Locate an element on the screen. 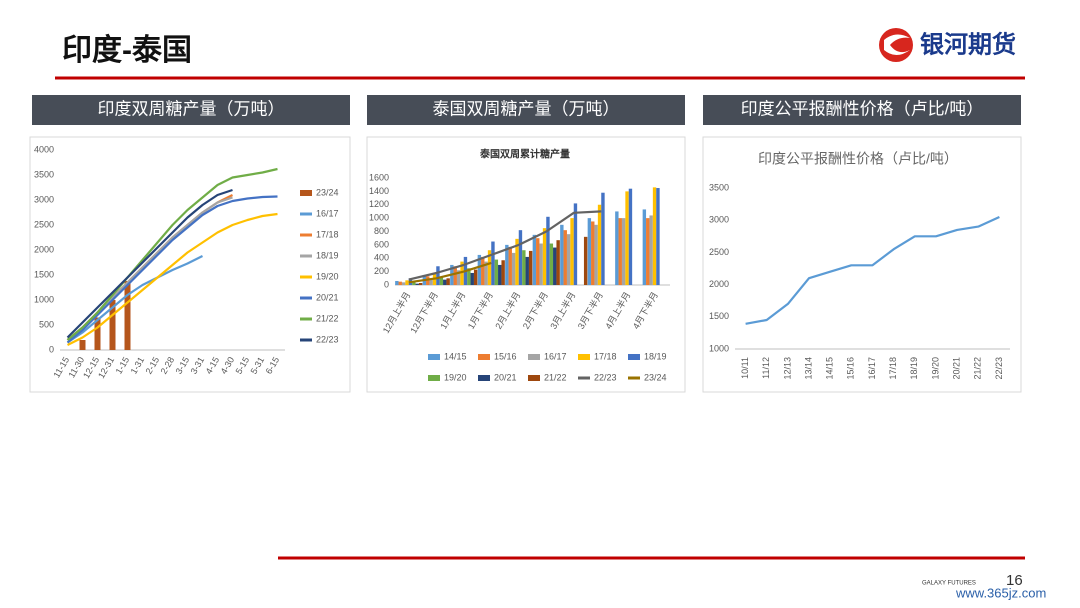  x-tick-label: 18/19 is located at coordinates (914, 368).